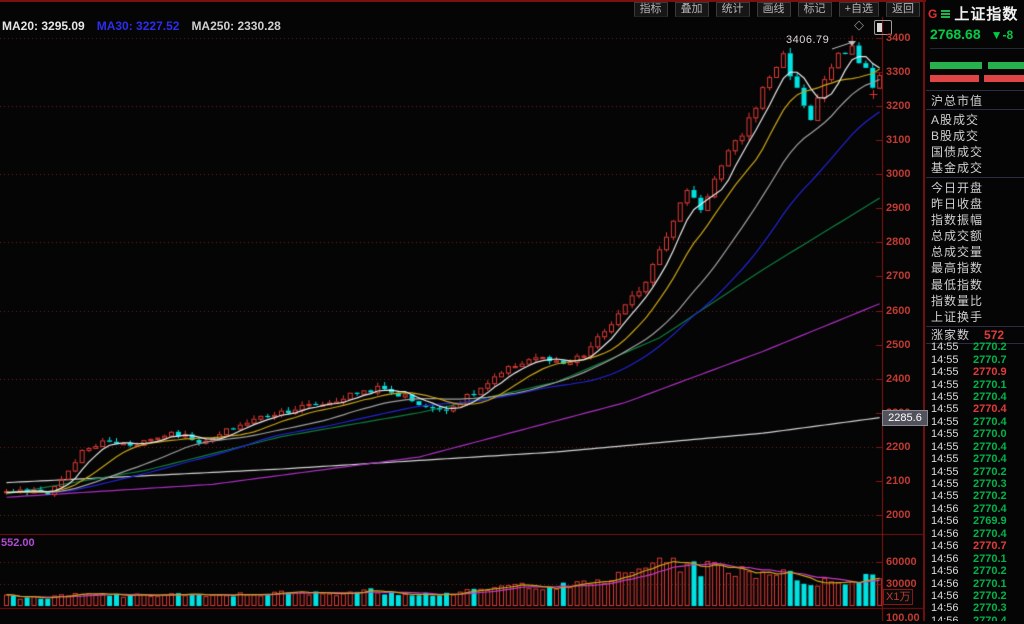 This screenshot has width=1024, height=624. What do you see at coordinates (957, 219) in the screenshot?
I see `panel-field-label: 指数振幅` at bounding box center [957, 219].